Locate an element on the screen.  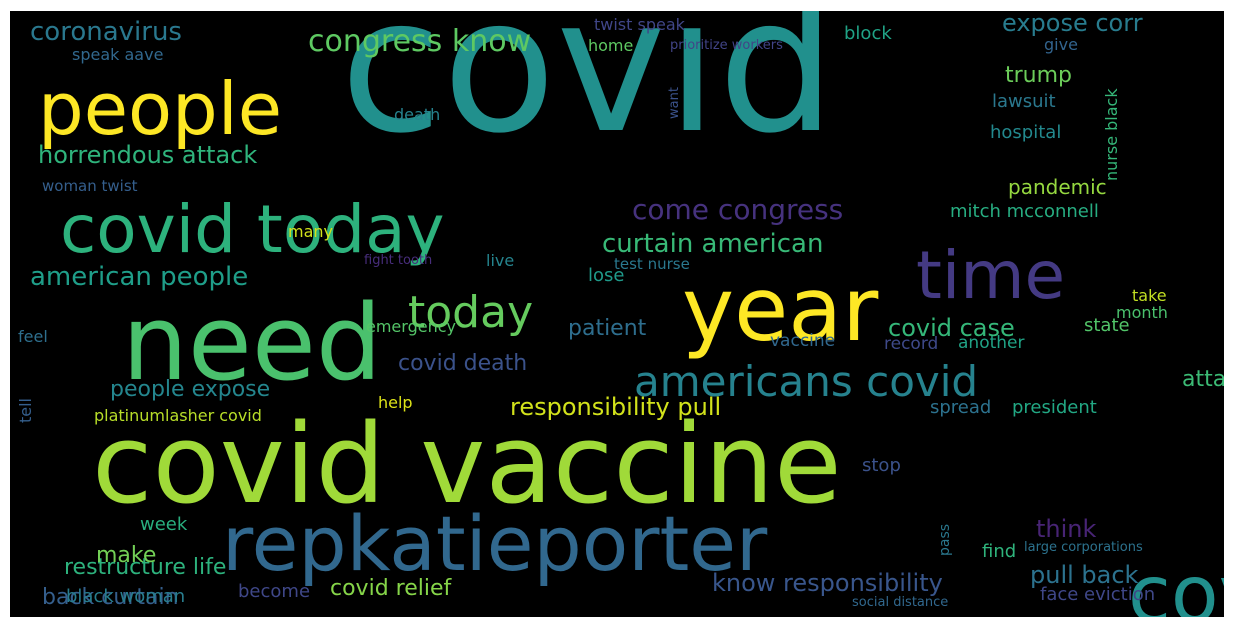
word: coronavirus is located at coordinates (106, 32).